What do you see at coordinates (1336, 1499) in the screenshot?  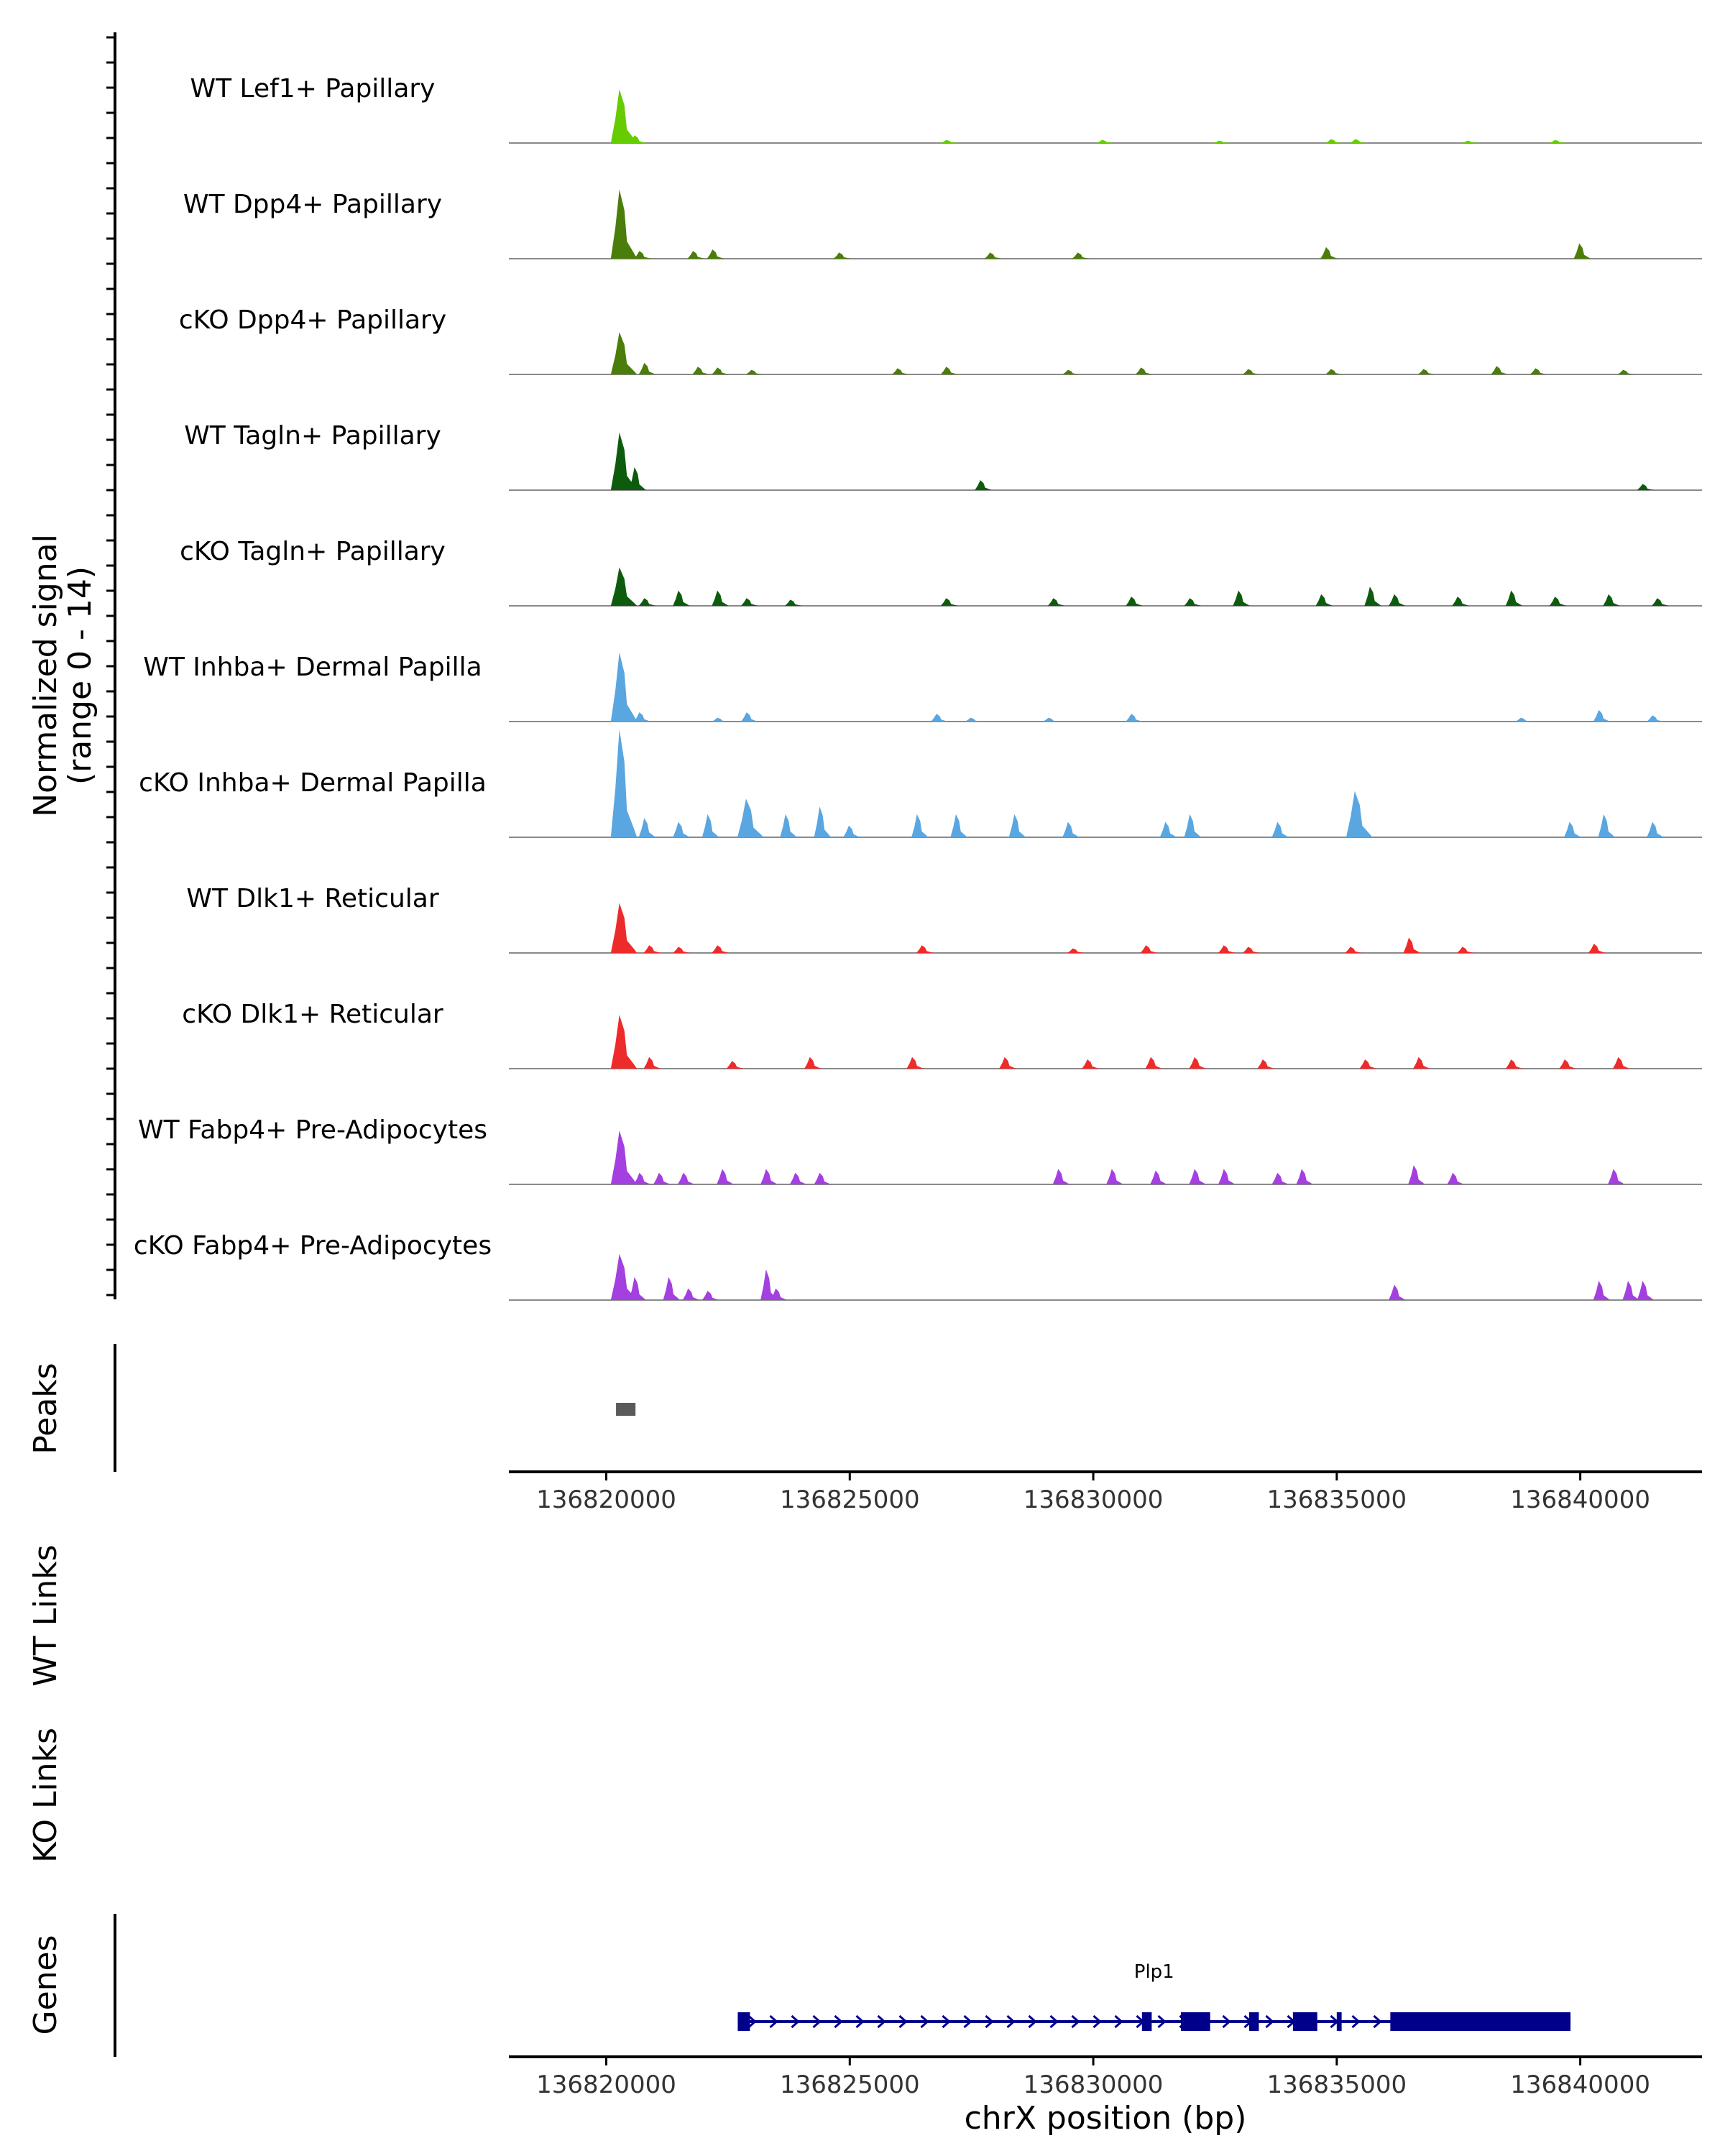 I see `x-tick-label: 136835000` at bounding box center [1336, 1499].